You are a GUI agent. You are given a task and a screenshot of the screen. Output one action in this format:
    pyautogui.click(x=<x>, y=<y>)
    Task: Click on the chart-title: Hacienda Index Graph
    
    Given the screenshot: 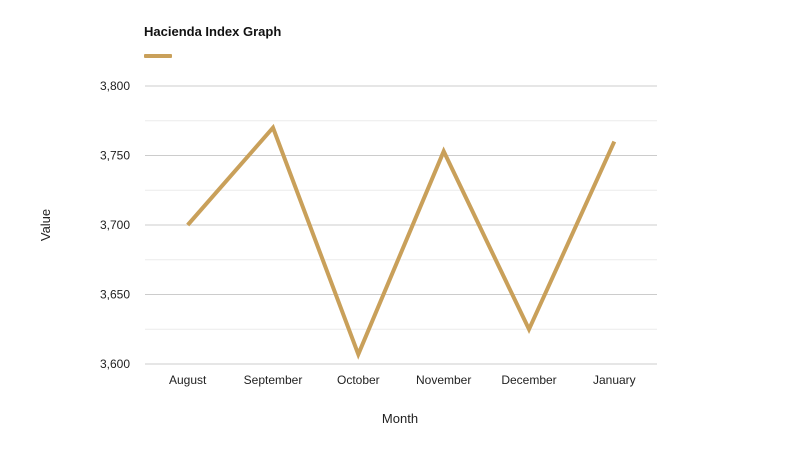 What is the action you would take?
    pyautogui.click(x=213, y=31)
    